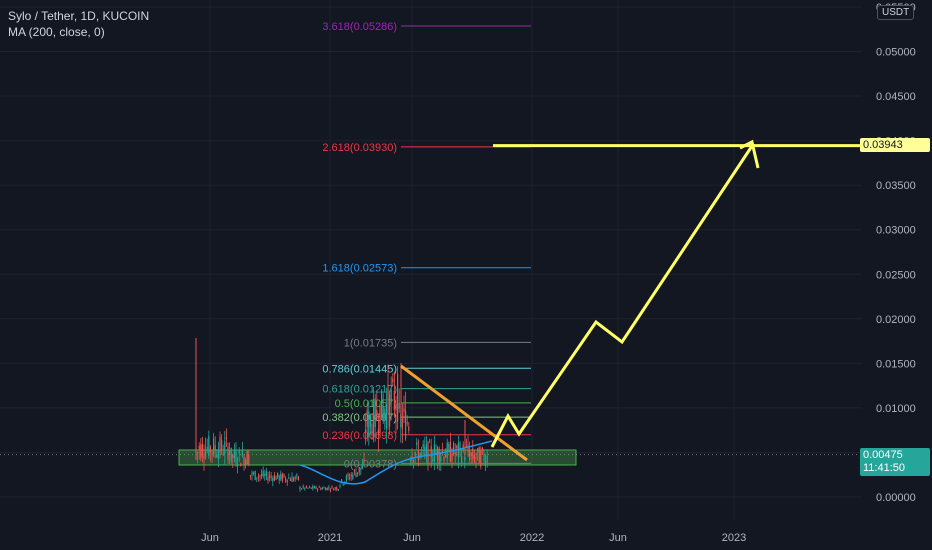 This screenshot has height=550, width=932. I want to click on fib-level-label: 0.618(0.01217), so click(359, 390).